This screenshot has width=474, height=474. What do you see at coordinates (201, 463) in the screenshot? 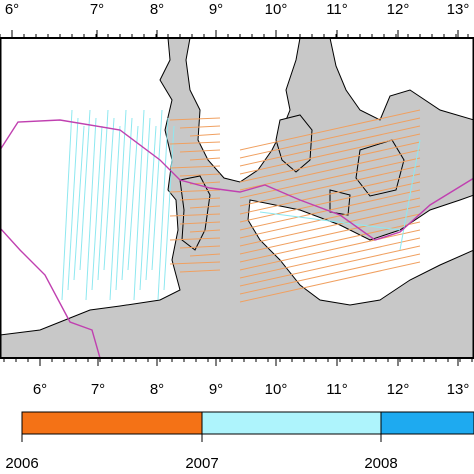
I see `colorbar-label: 2007` at bounding box center [201, 463].